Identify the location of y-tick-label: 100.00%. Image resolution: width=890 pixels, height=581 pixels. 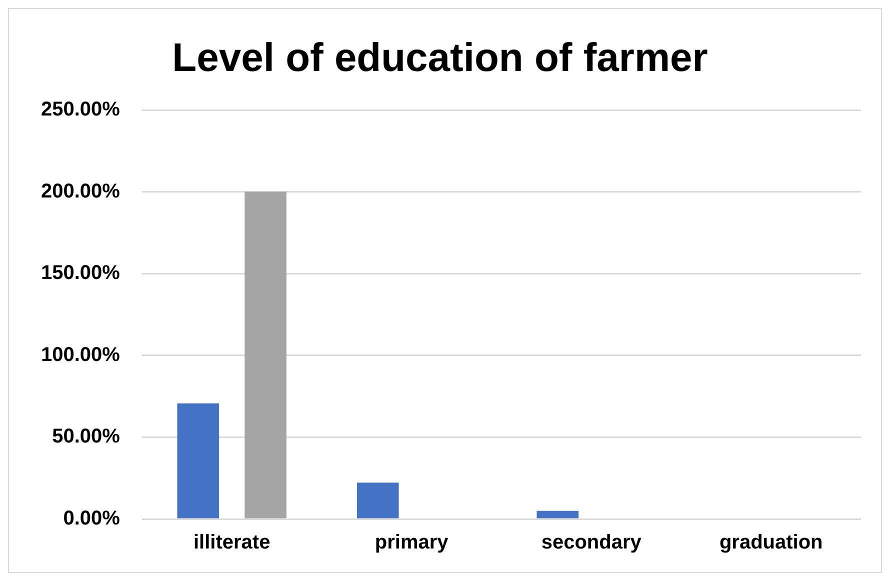
(80, 355).